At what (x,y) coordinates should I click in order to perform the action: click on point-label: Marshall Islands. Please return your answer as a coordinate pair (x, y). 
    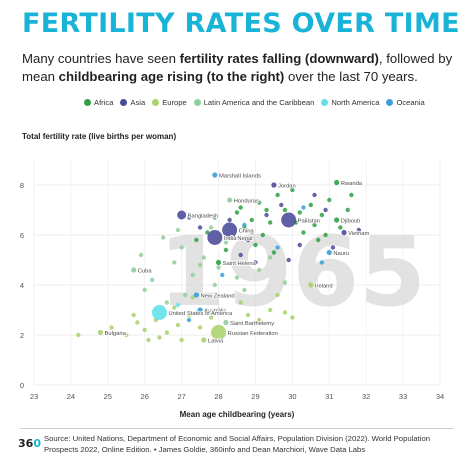
    Looking at the image, I should click on (240, 176).